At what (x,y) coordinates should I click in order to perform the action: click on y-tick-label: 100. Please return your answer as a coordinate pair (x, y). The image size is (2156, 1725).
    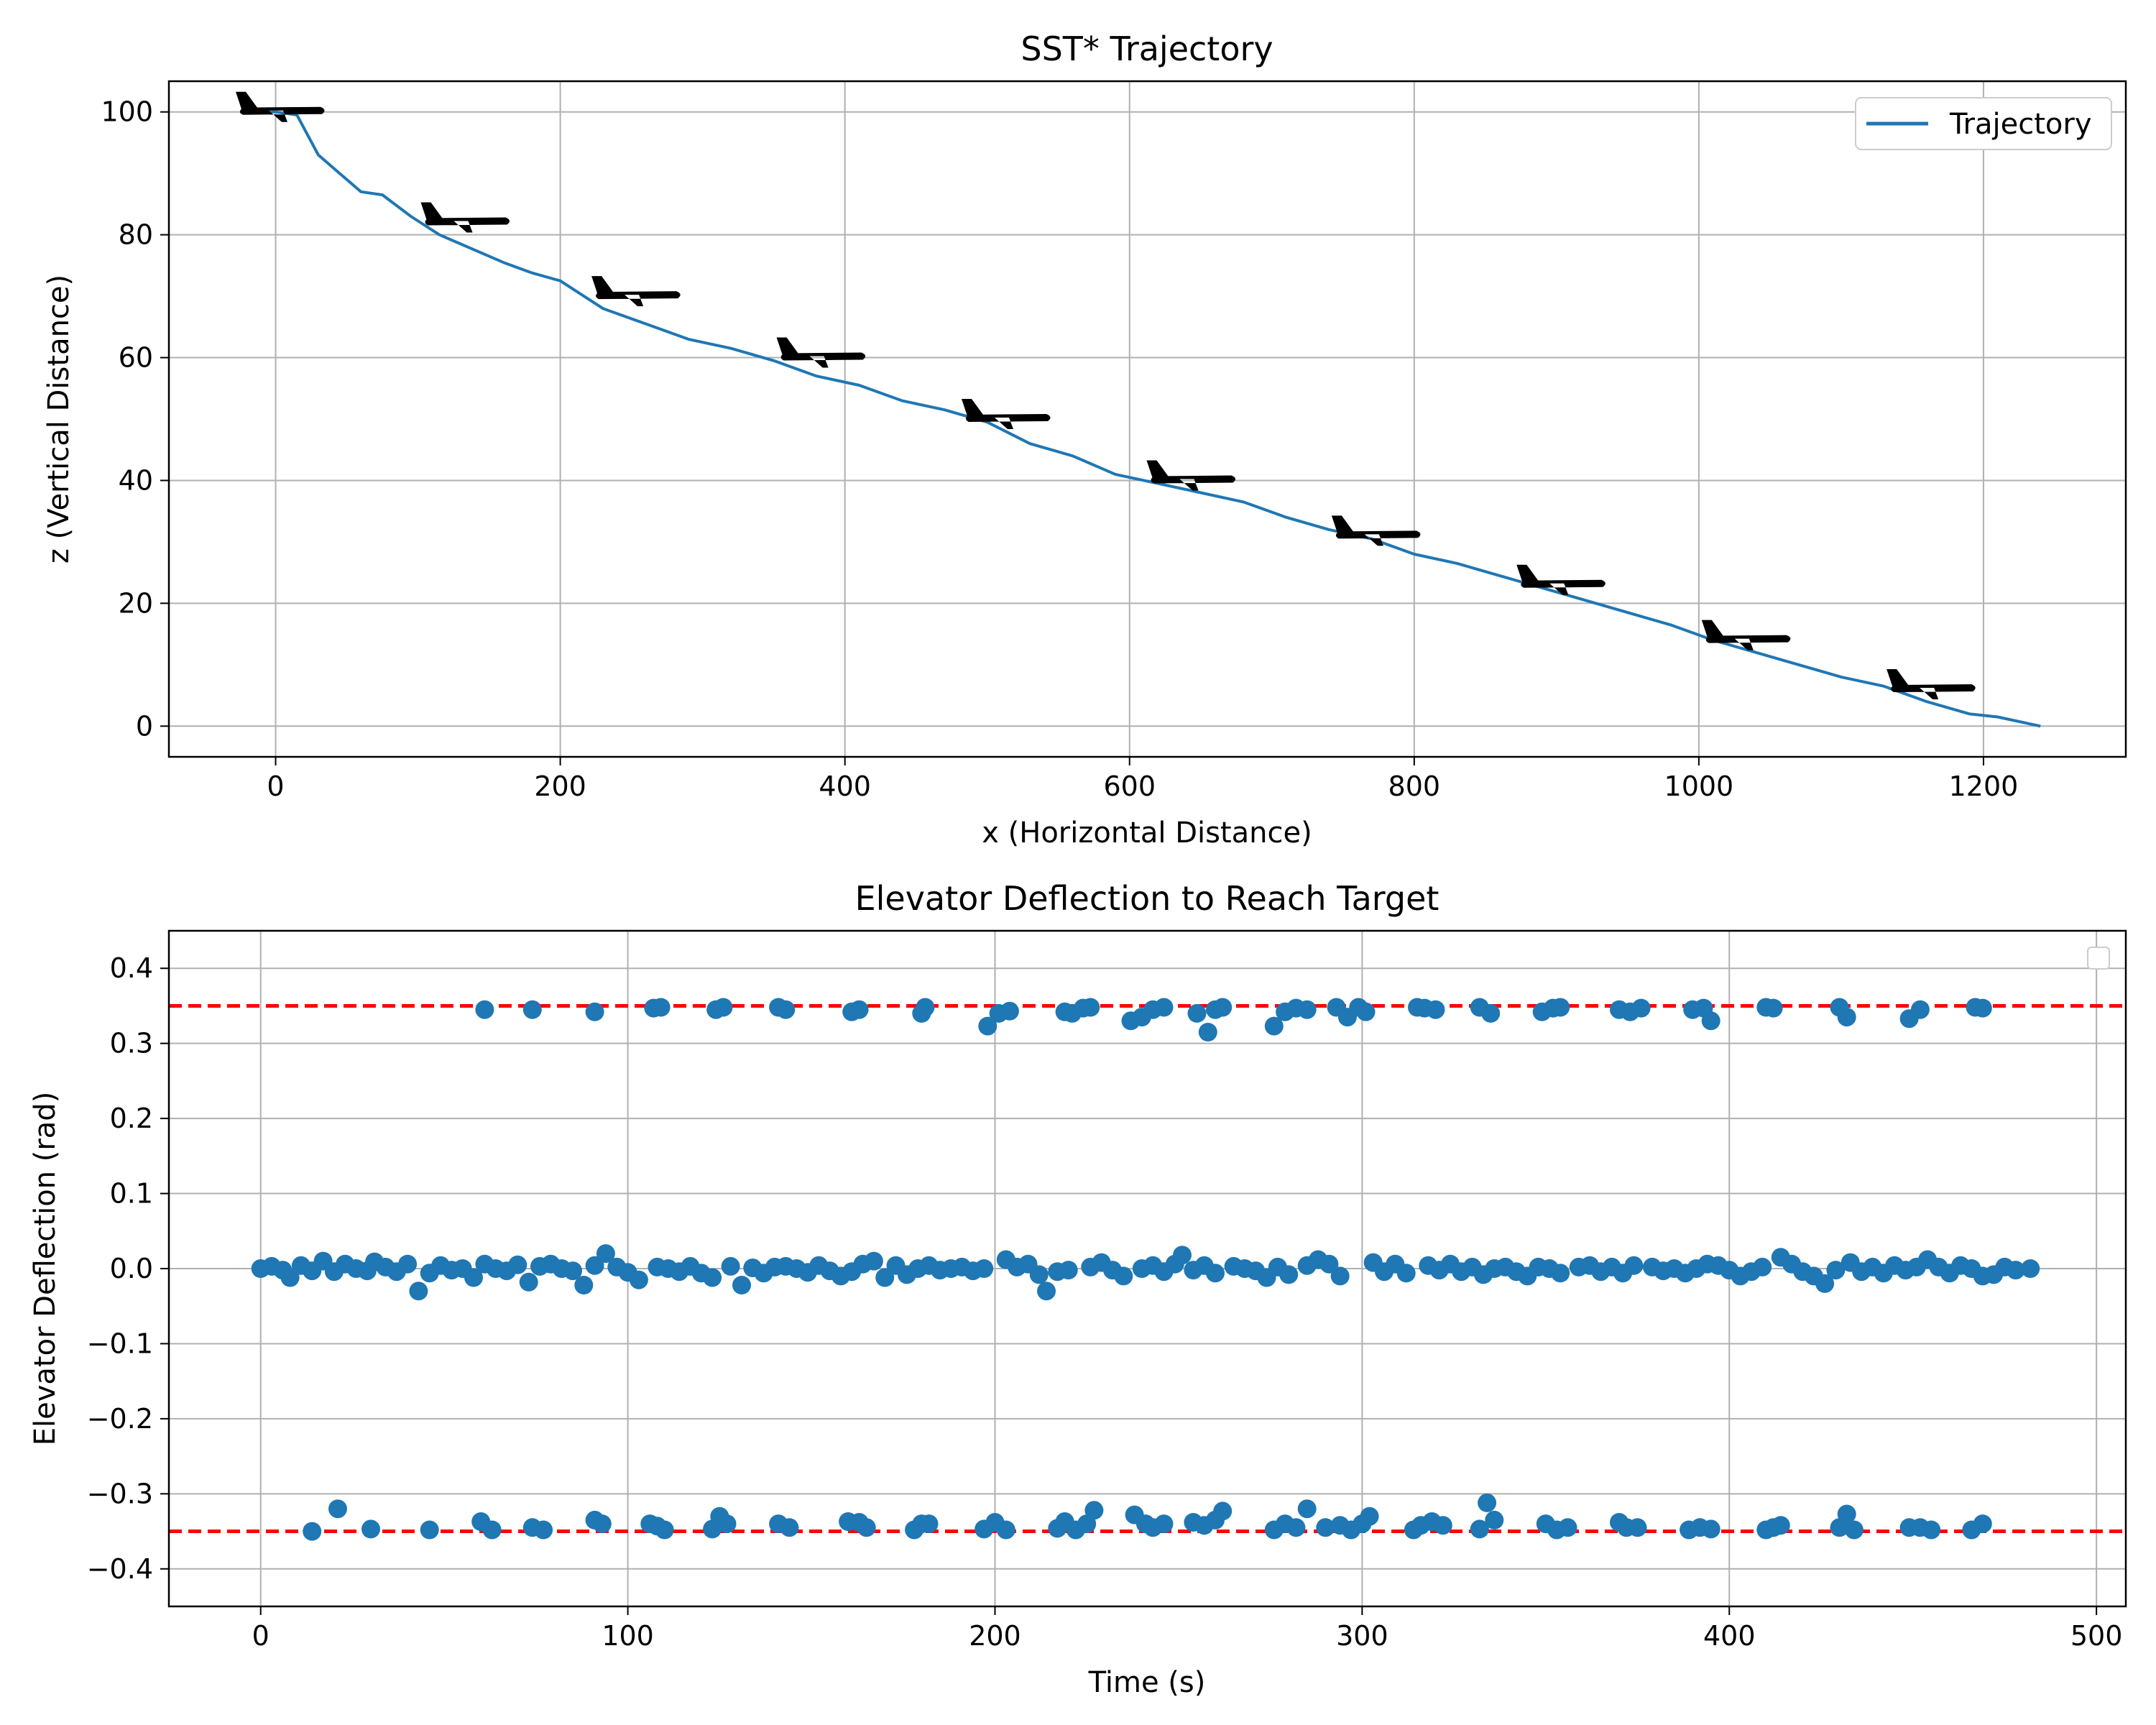
    Looking at the image, I should click on (127, 112).